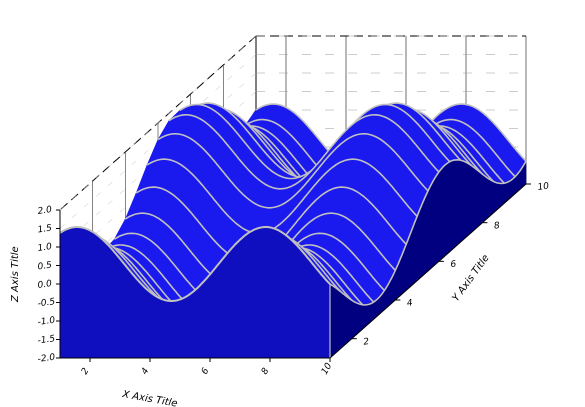 The height and width of the screenshot is (407, 585). Describe the element at coordinates (453, 265) in the screenshot. I see `y-tick-label: 6` at that location.